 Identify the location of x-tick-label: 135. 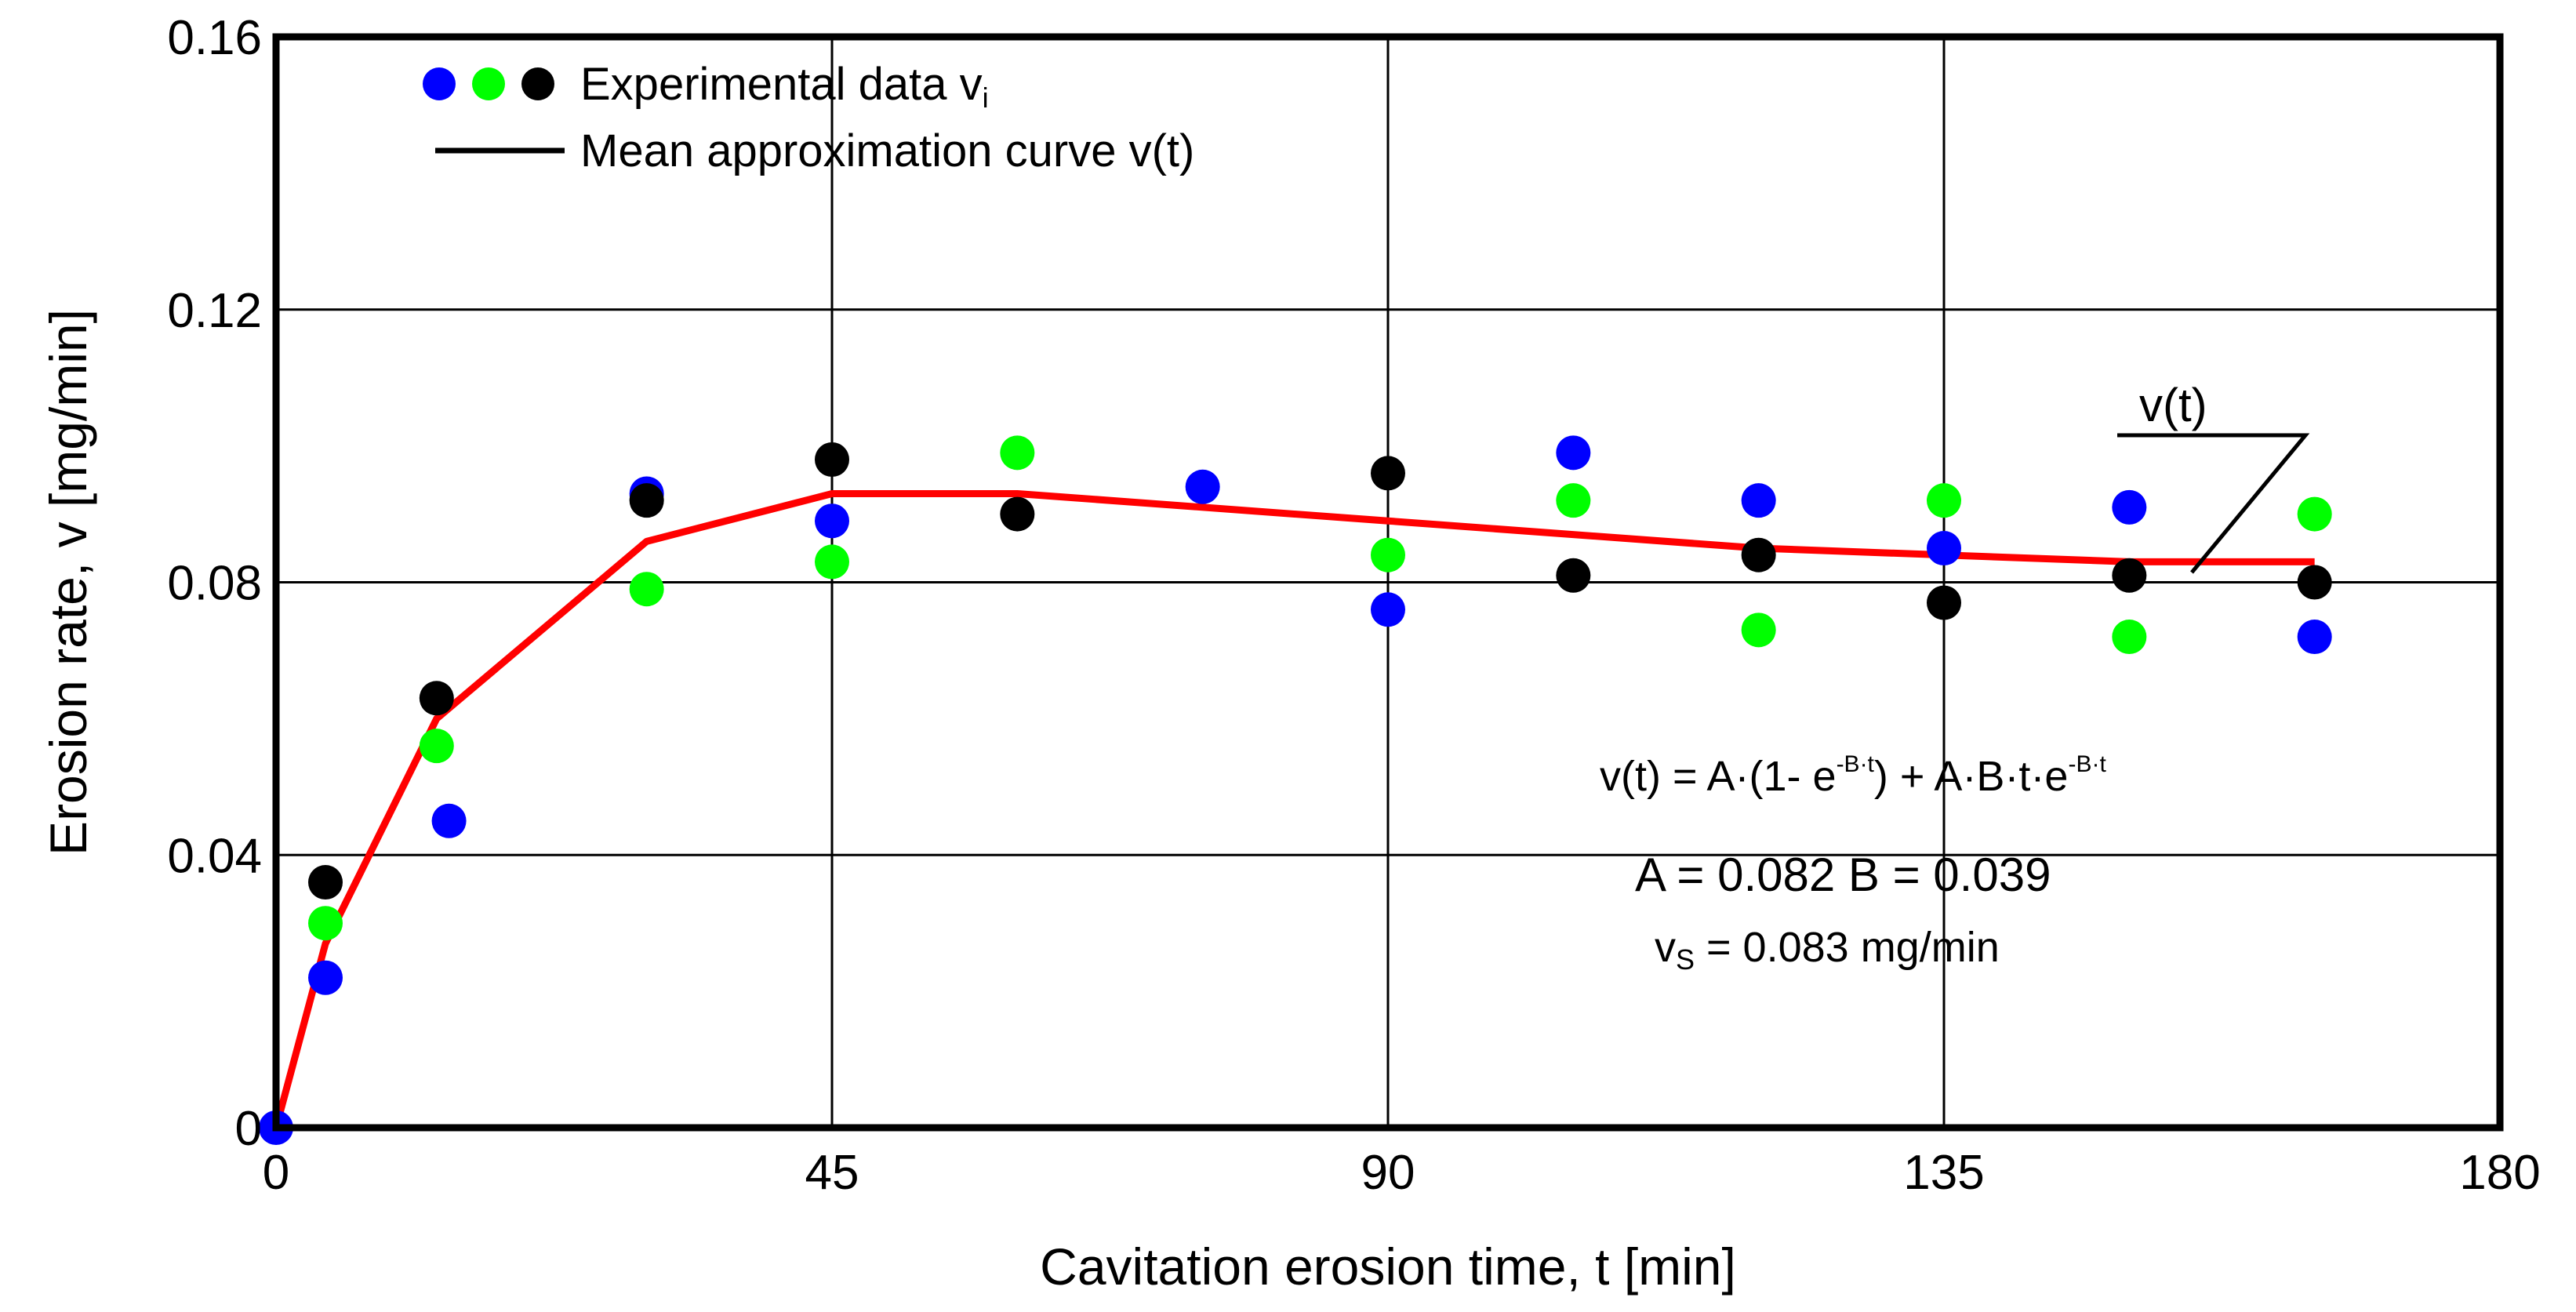
(1943, 1173).